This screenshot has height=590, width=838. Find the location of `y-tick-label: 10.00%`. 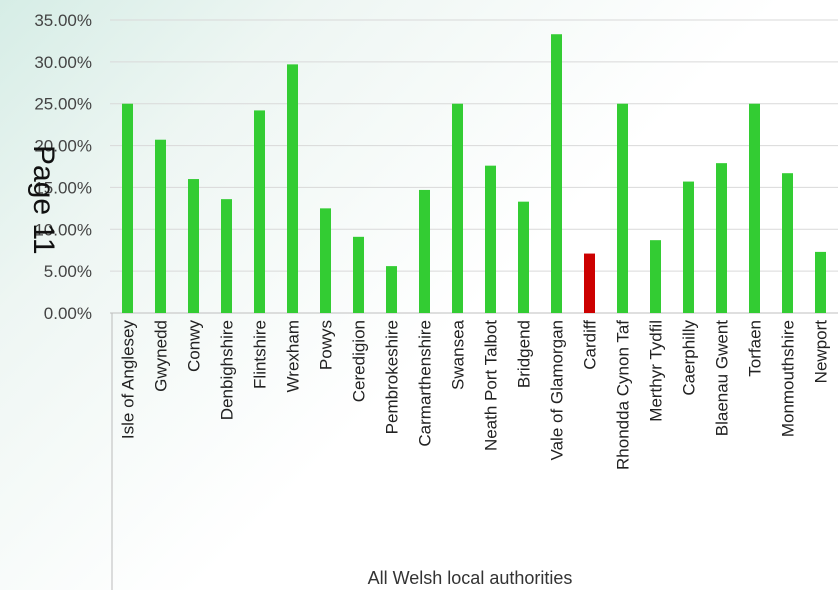

y-tick-label: 10.00% is located at coordinates (63, 229).